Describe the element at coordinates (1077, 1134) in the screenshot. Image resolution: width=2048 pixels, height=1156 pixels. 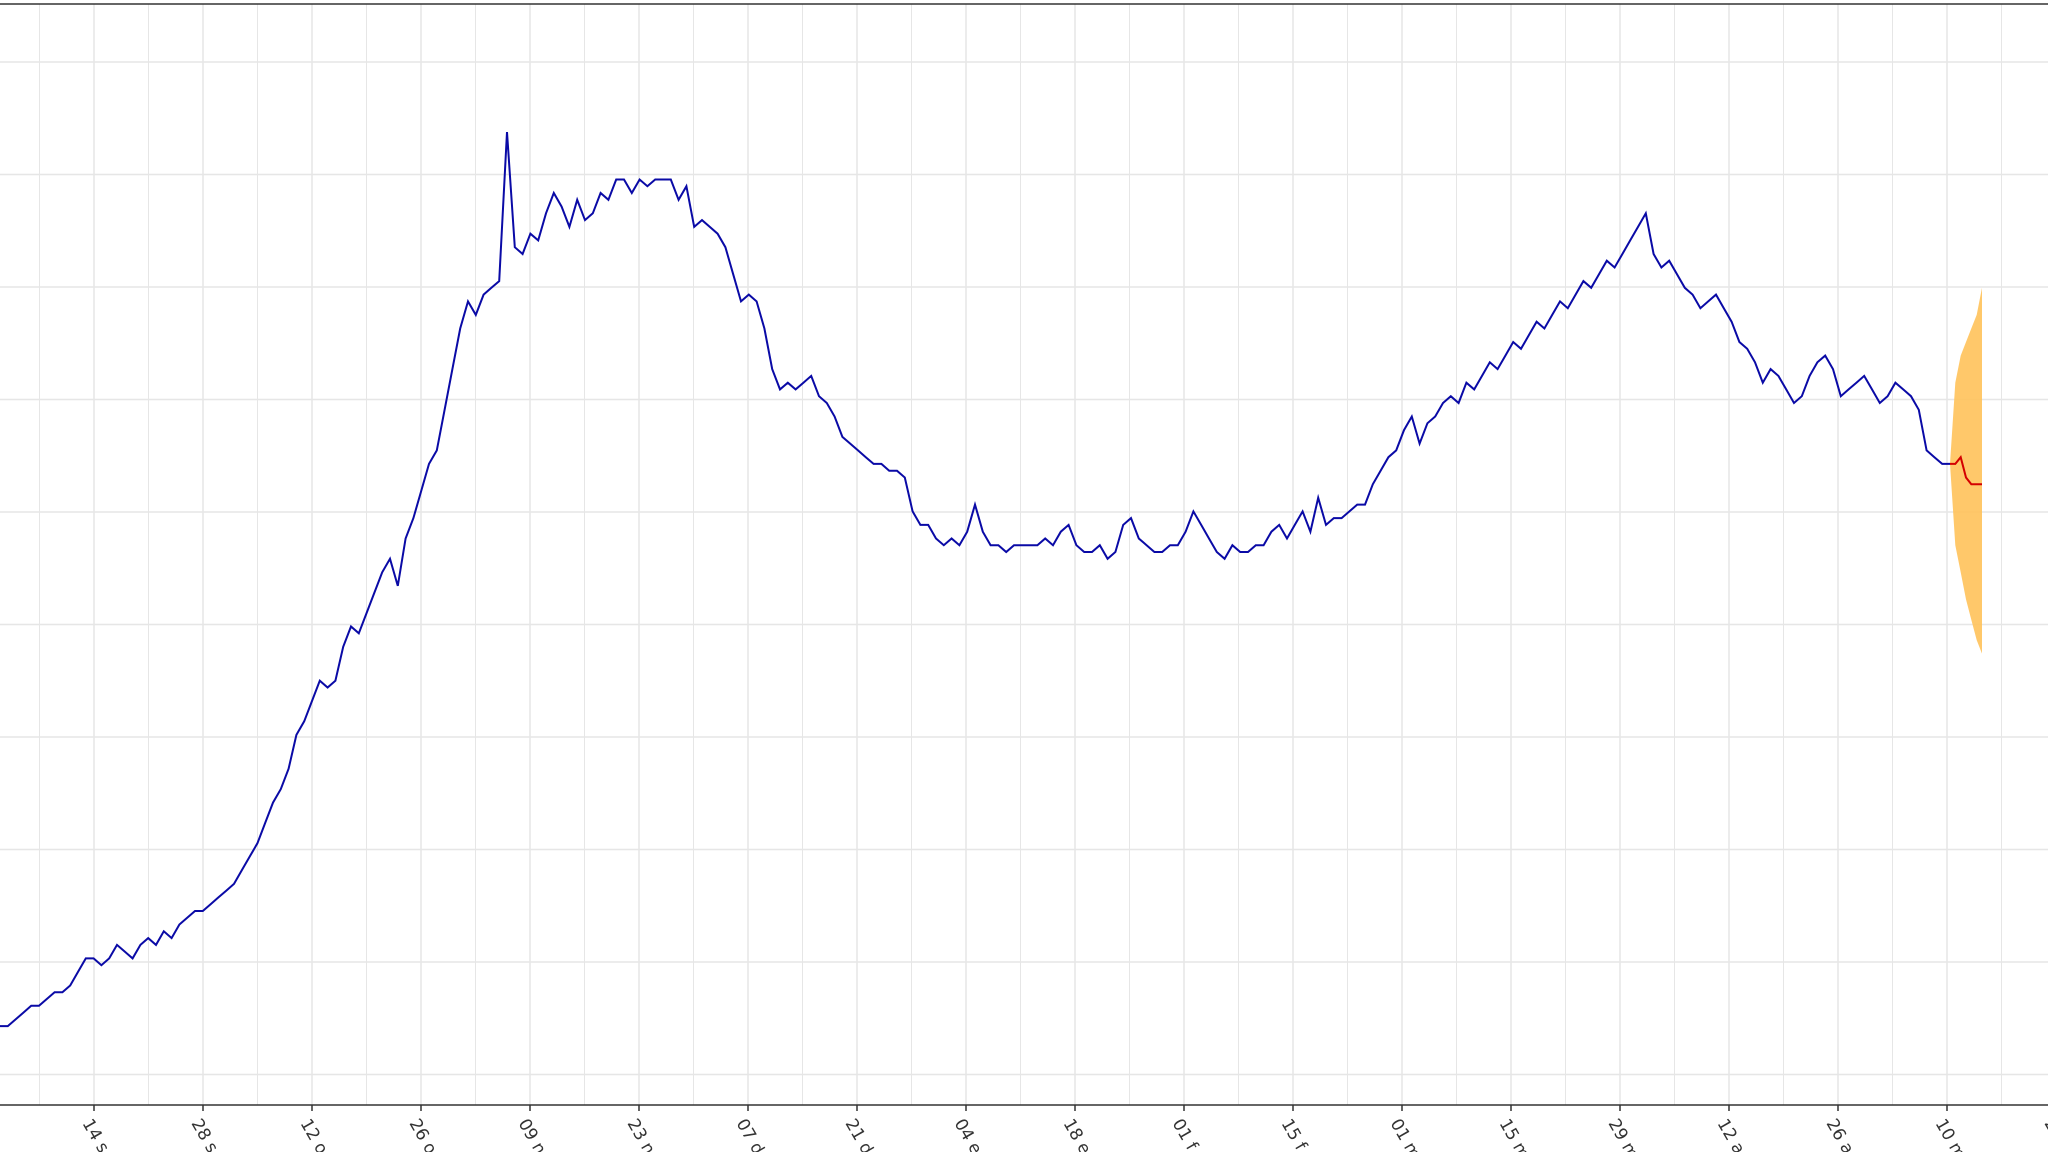
I see `x-tick-label: 18 e` at that location.